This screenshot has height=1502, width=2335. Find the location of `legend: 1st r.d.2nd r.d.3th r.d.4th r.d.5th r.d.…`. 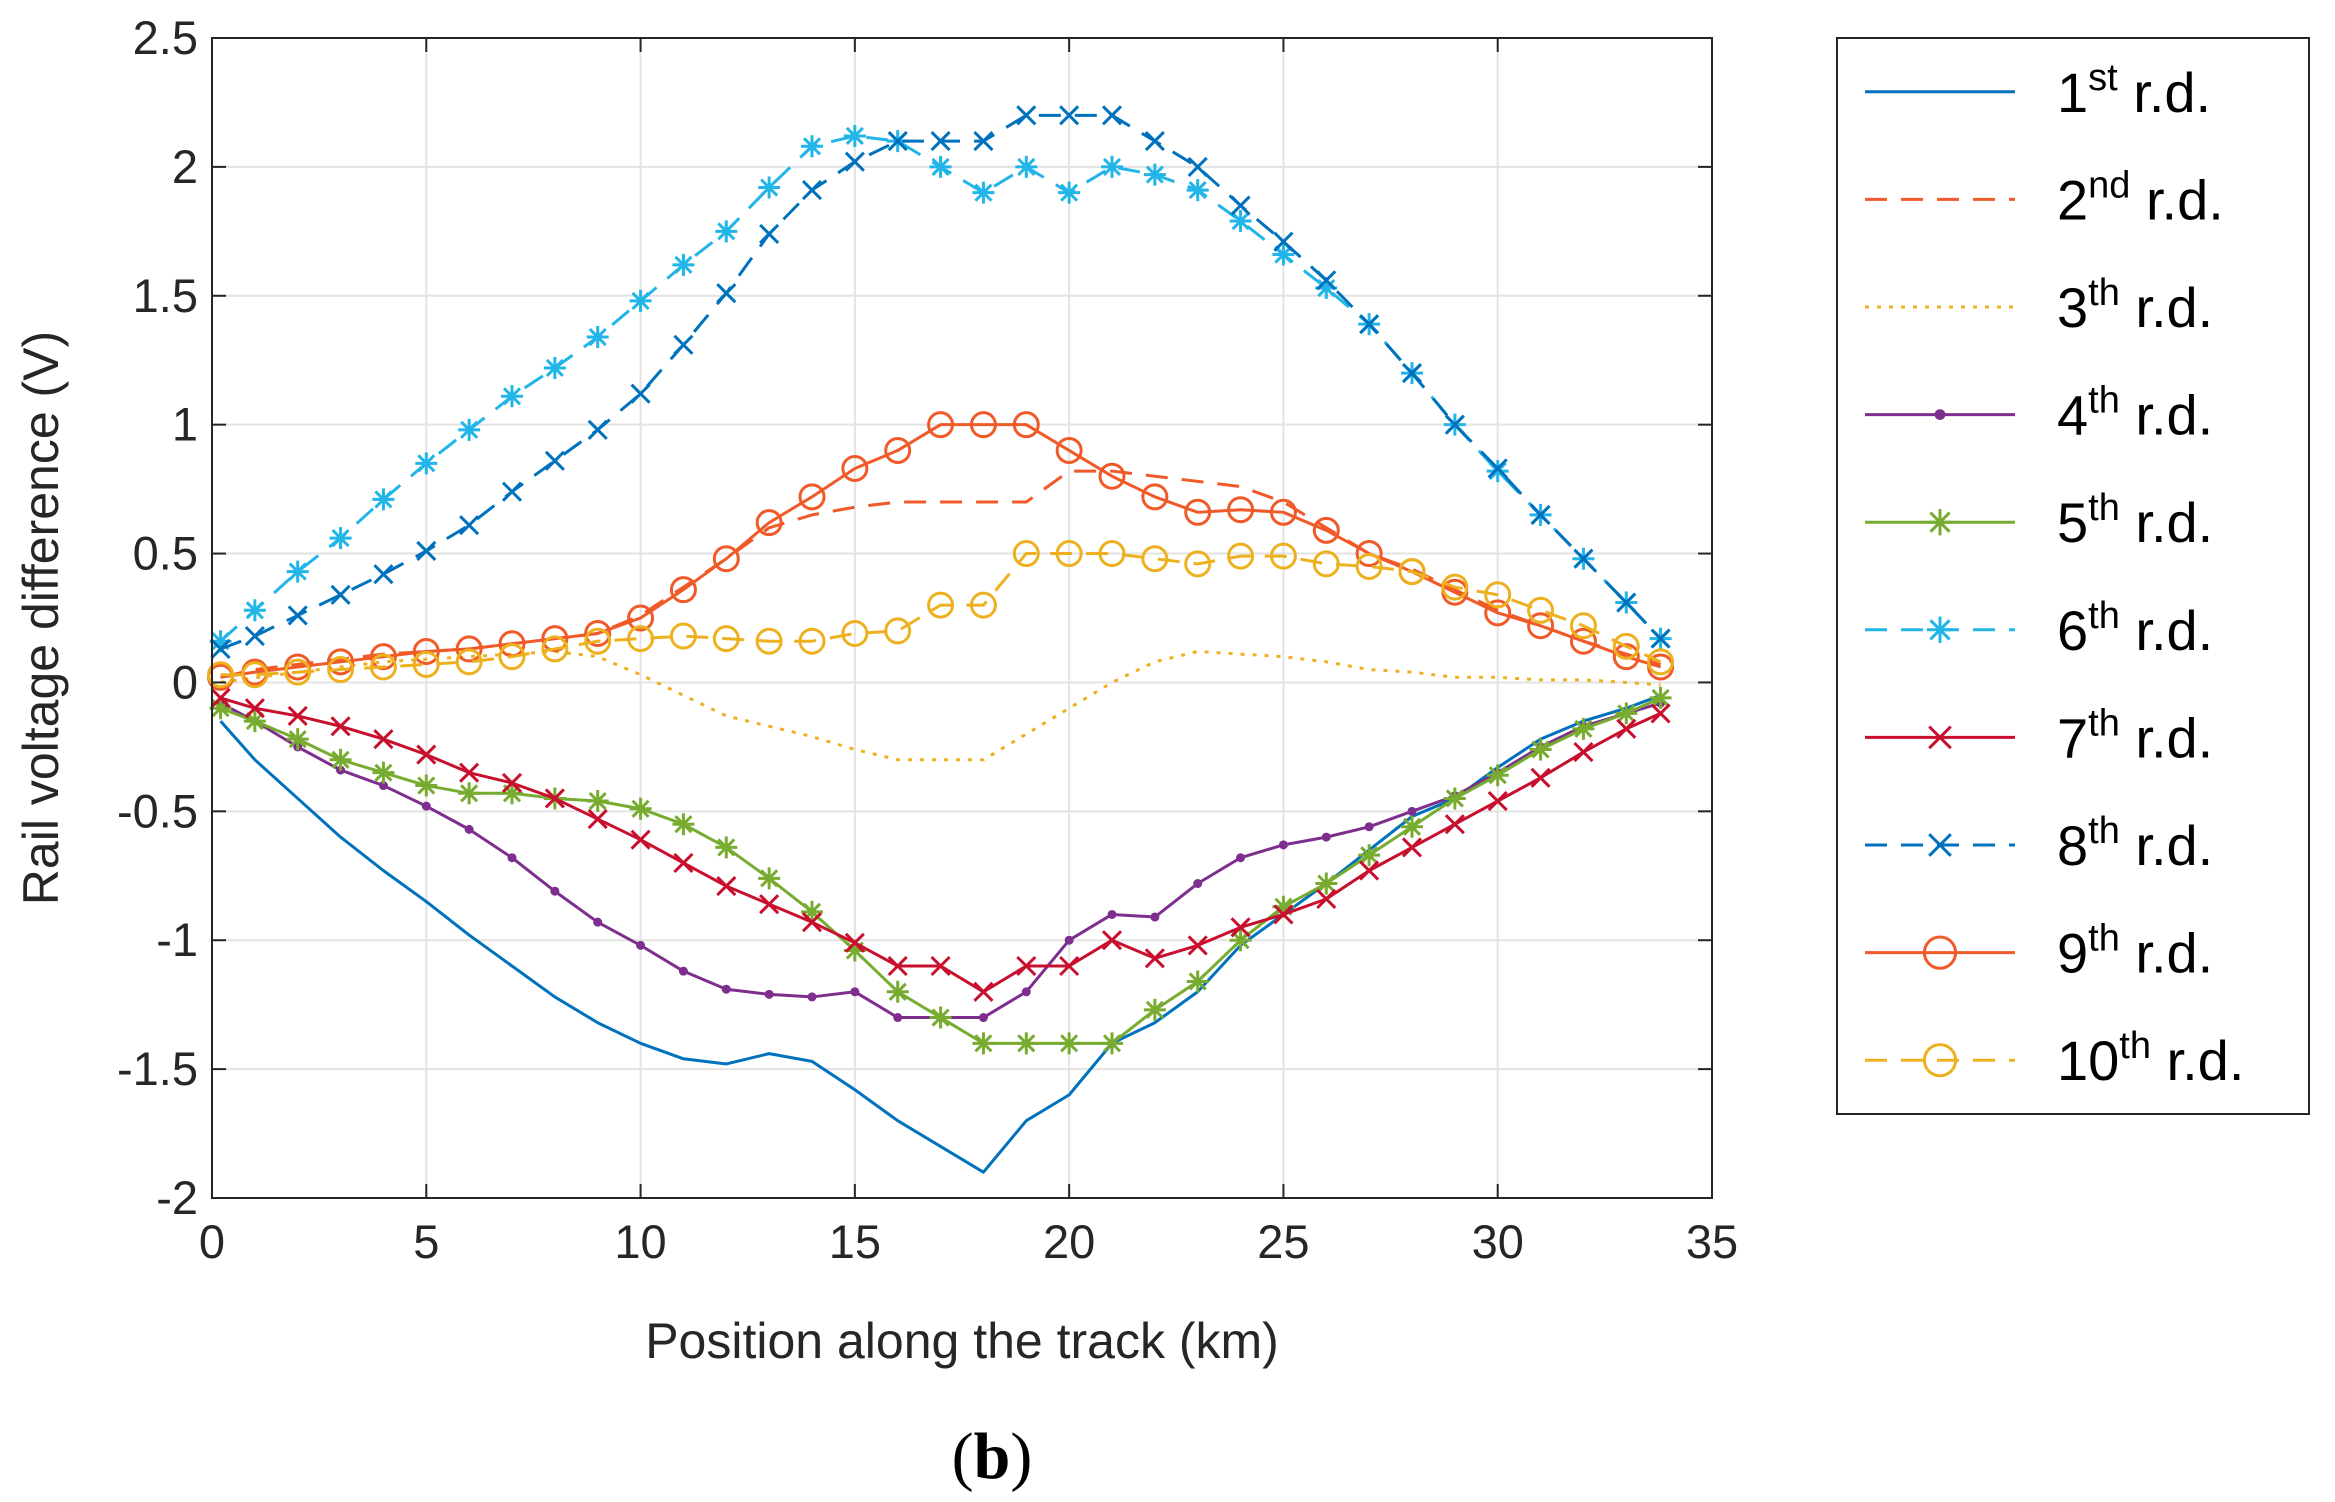

legend: 1st r.d.2nd r.d.3th r.d.4th r.d.5th r.d.… is located at coordinates (2073, 576).